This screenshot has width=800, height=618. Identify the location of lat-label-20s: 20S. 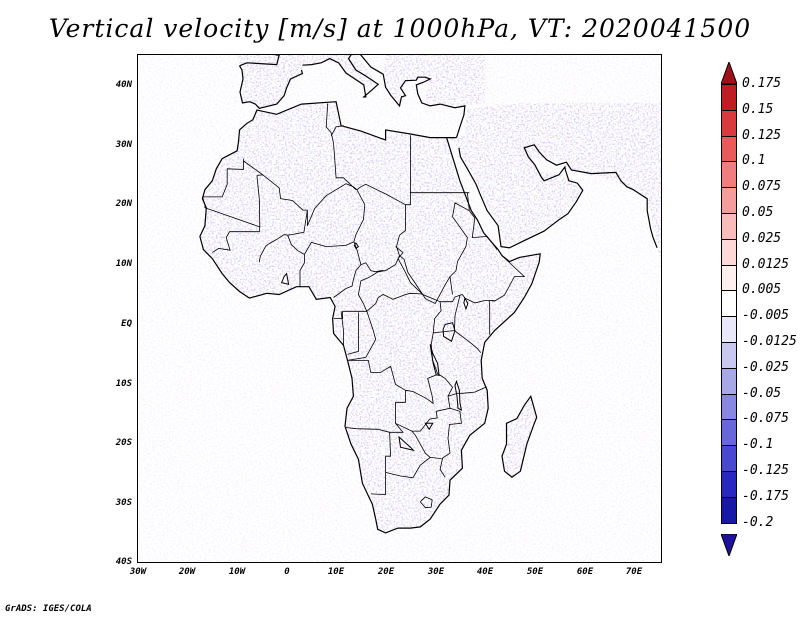
(123, 443).